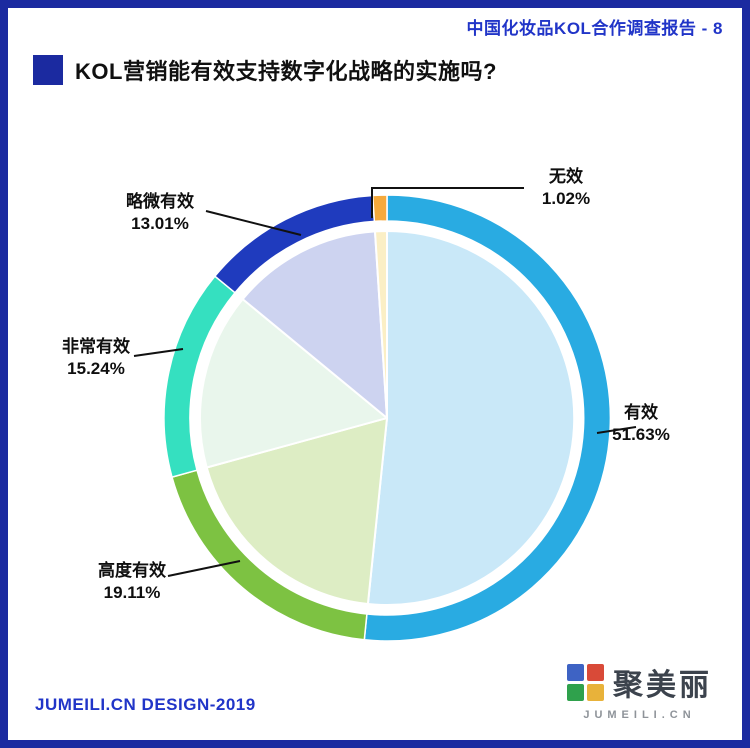 This screenshot has height=748, width=750. What do you see at coordinates (641, 434) in the screenshot?
I see `segment-value: 51.63%` at bounding box center [641, 434].